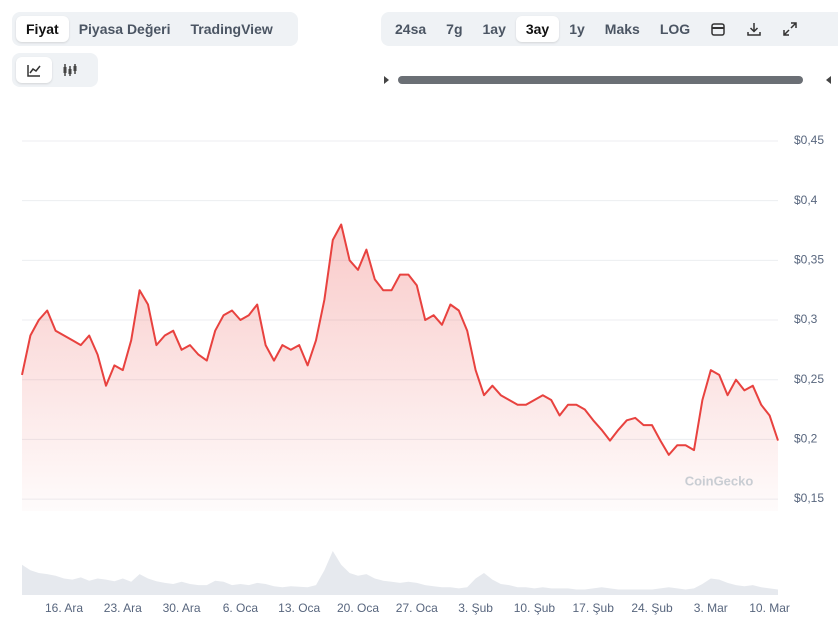 This screenshot has width=838, height=628. What do you see at coordinates (64, 608) in the screenshot?
I see `x-tick-label: 16. Ara` at bounding box center [64, 608].